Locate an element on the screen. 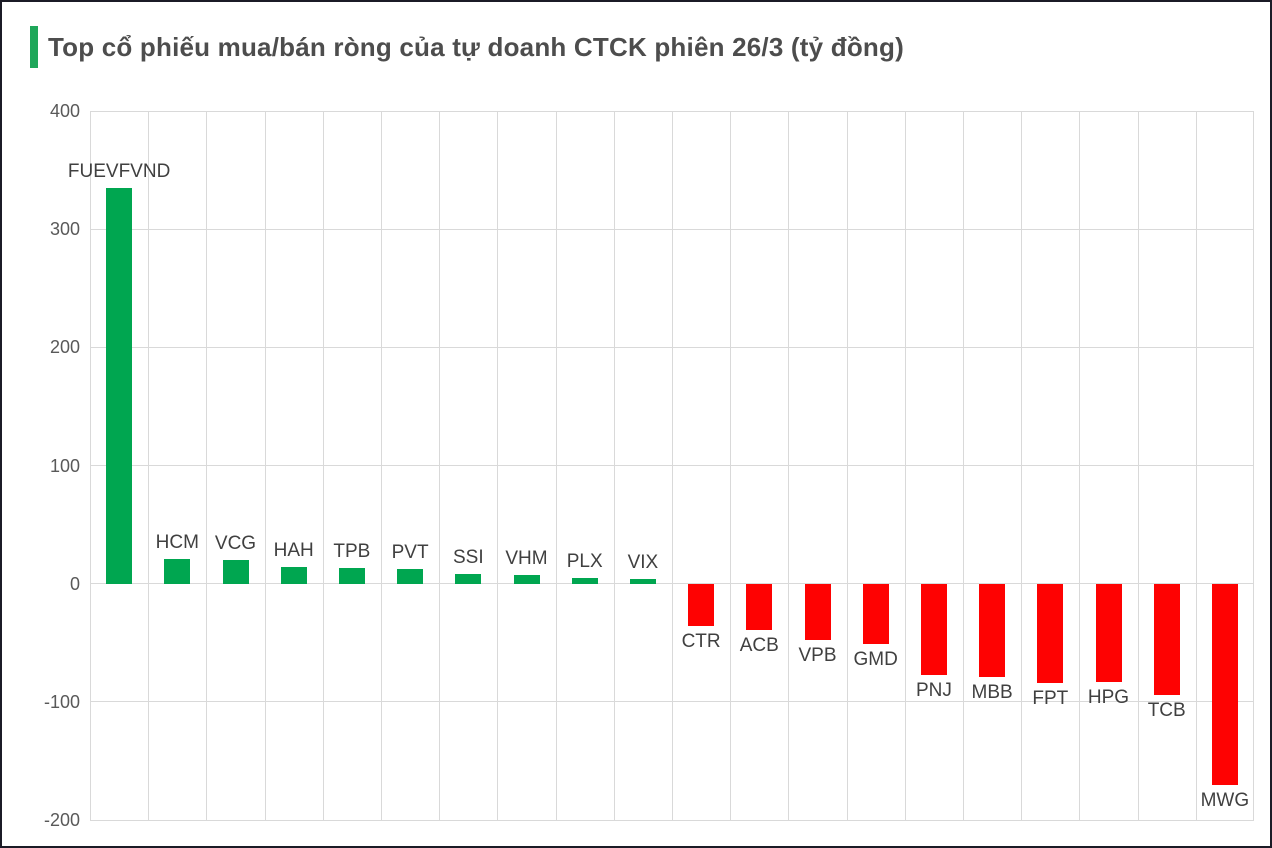 Image resolution: width=1272 pixels, height=848 pixels. bar-VHM is located at coordinates (526, 579).